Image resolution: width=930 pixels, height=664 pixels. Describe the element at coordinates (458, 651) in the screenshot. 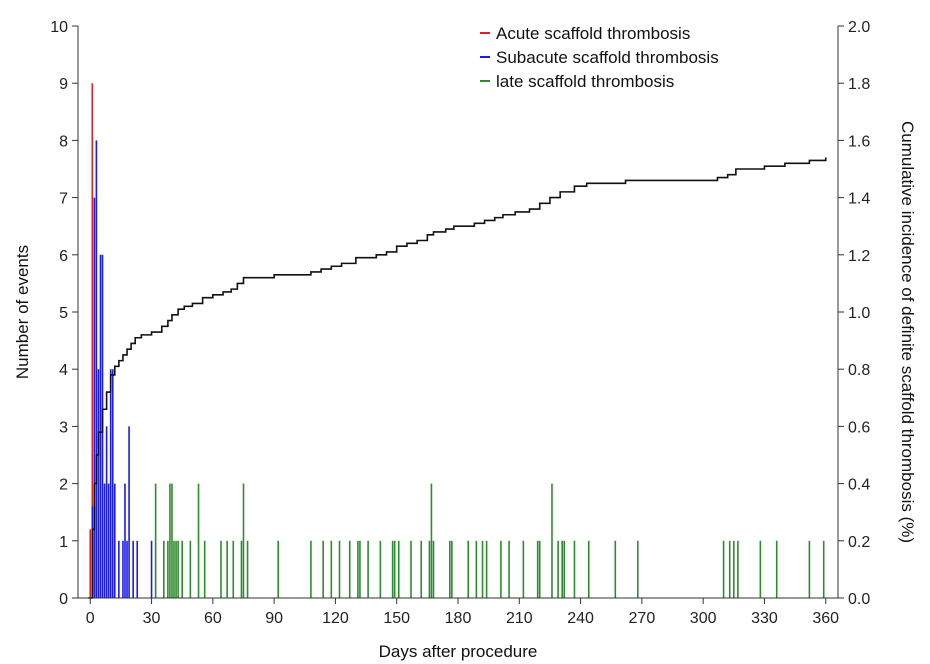

I see `x-axis-title: Days after procedure` at that location.